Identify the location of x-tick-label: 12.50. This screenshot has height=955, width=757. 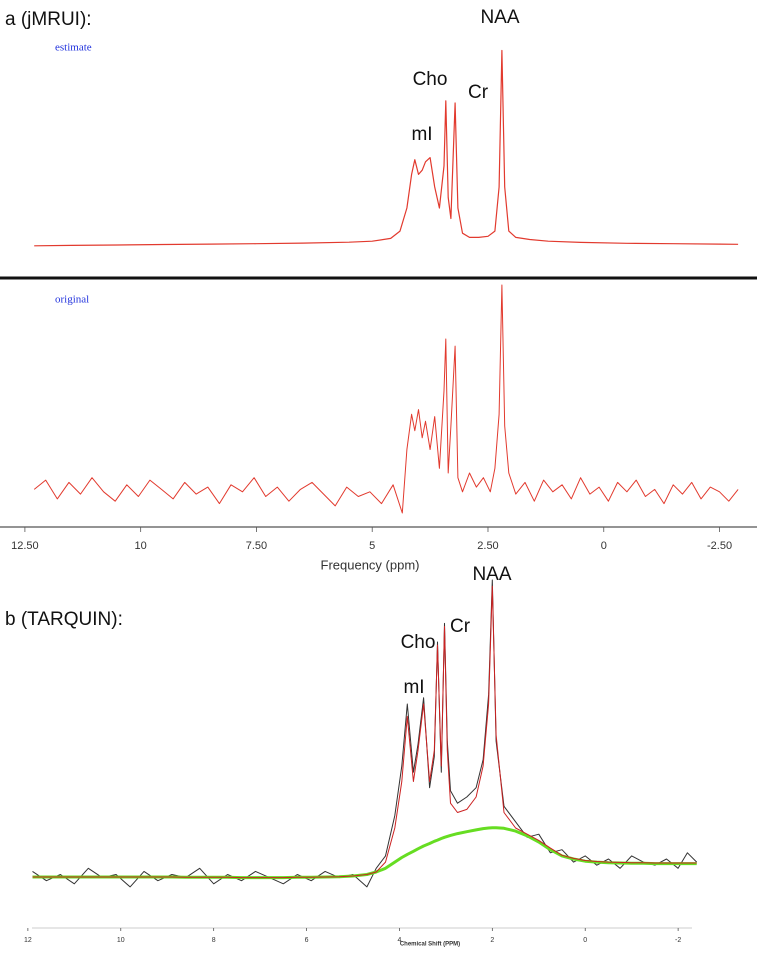
(25, 546).